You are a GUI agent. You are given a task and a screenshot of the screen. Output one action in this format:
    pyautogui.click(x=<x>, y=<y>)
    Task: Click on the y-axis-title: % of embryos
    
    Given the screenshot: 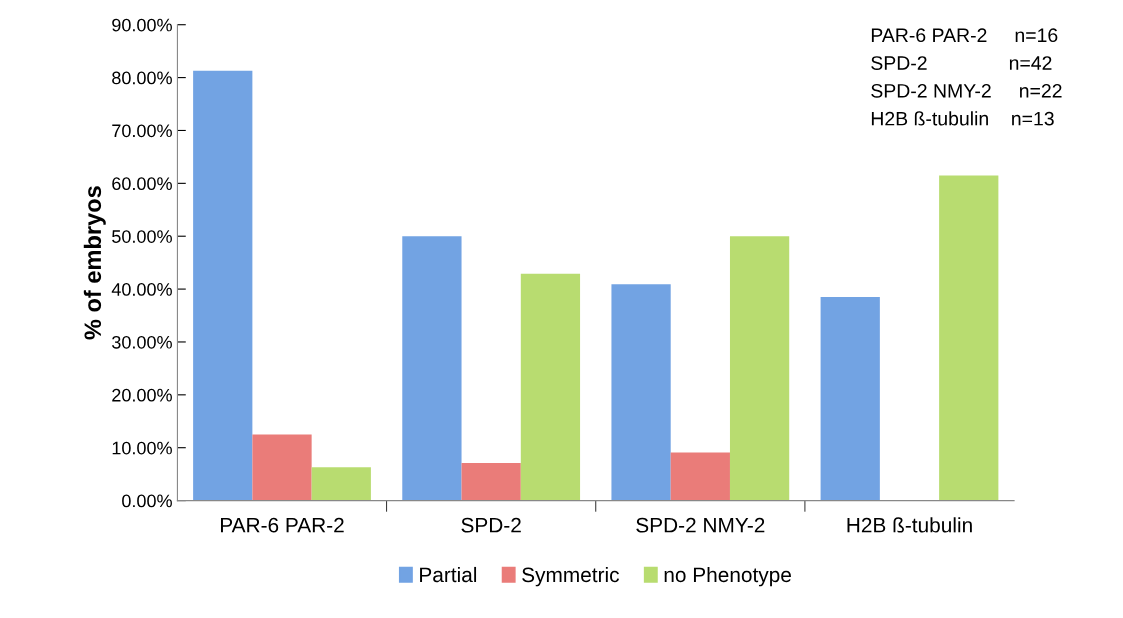 What is the action you would take?
    pyautogui.click(x=94, y=263)
    